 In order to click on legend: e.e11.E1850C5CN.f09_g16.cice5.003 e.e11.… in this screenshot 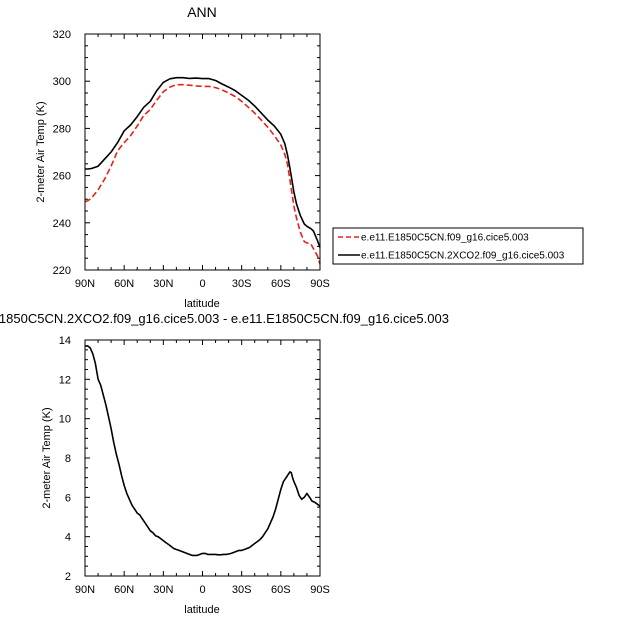, I will do `click(458, 246)`.